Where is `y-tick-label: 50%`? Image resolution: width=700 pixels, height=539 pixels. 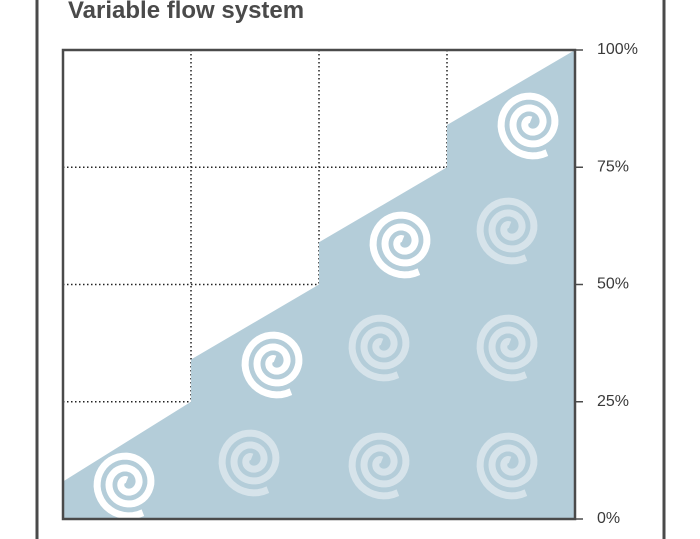 y-tick-label: 50% is located at coordinates (613, 284).